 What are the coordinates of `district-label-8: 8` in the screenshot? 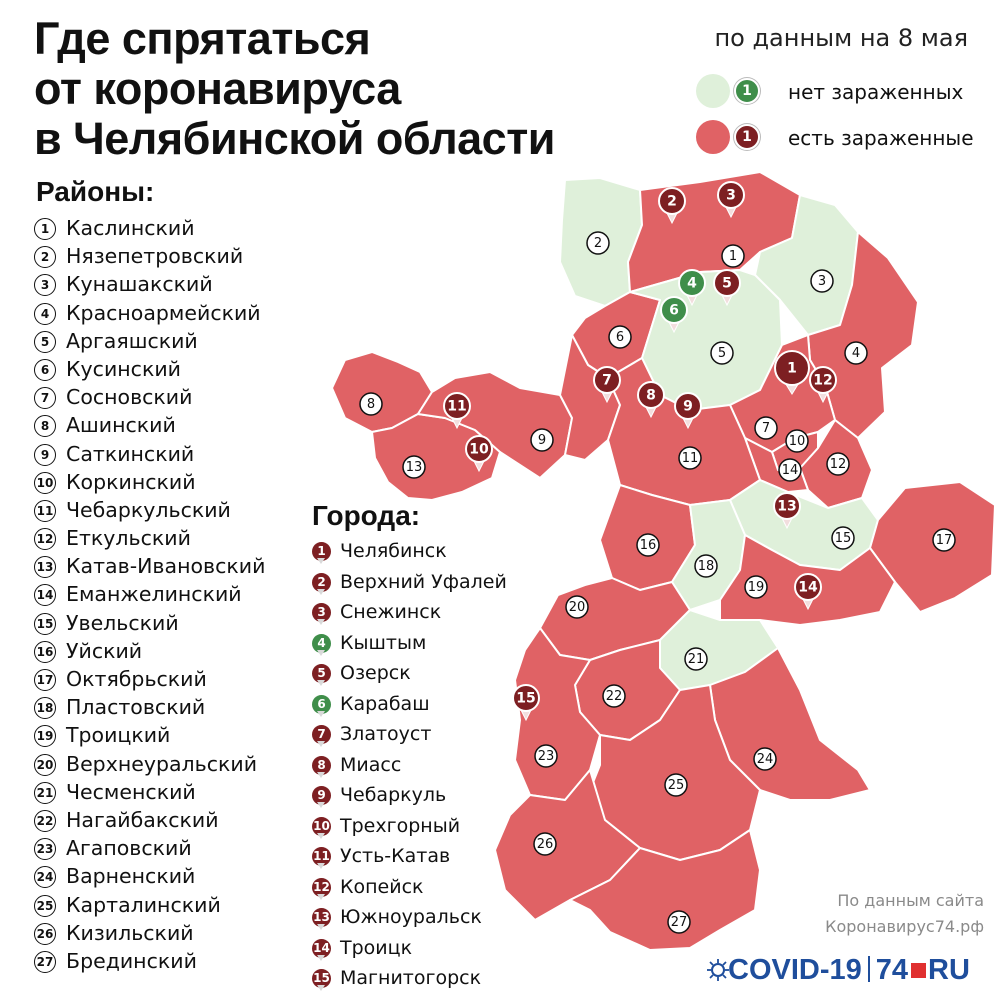 It's located at (371, 404).